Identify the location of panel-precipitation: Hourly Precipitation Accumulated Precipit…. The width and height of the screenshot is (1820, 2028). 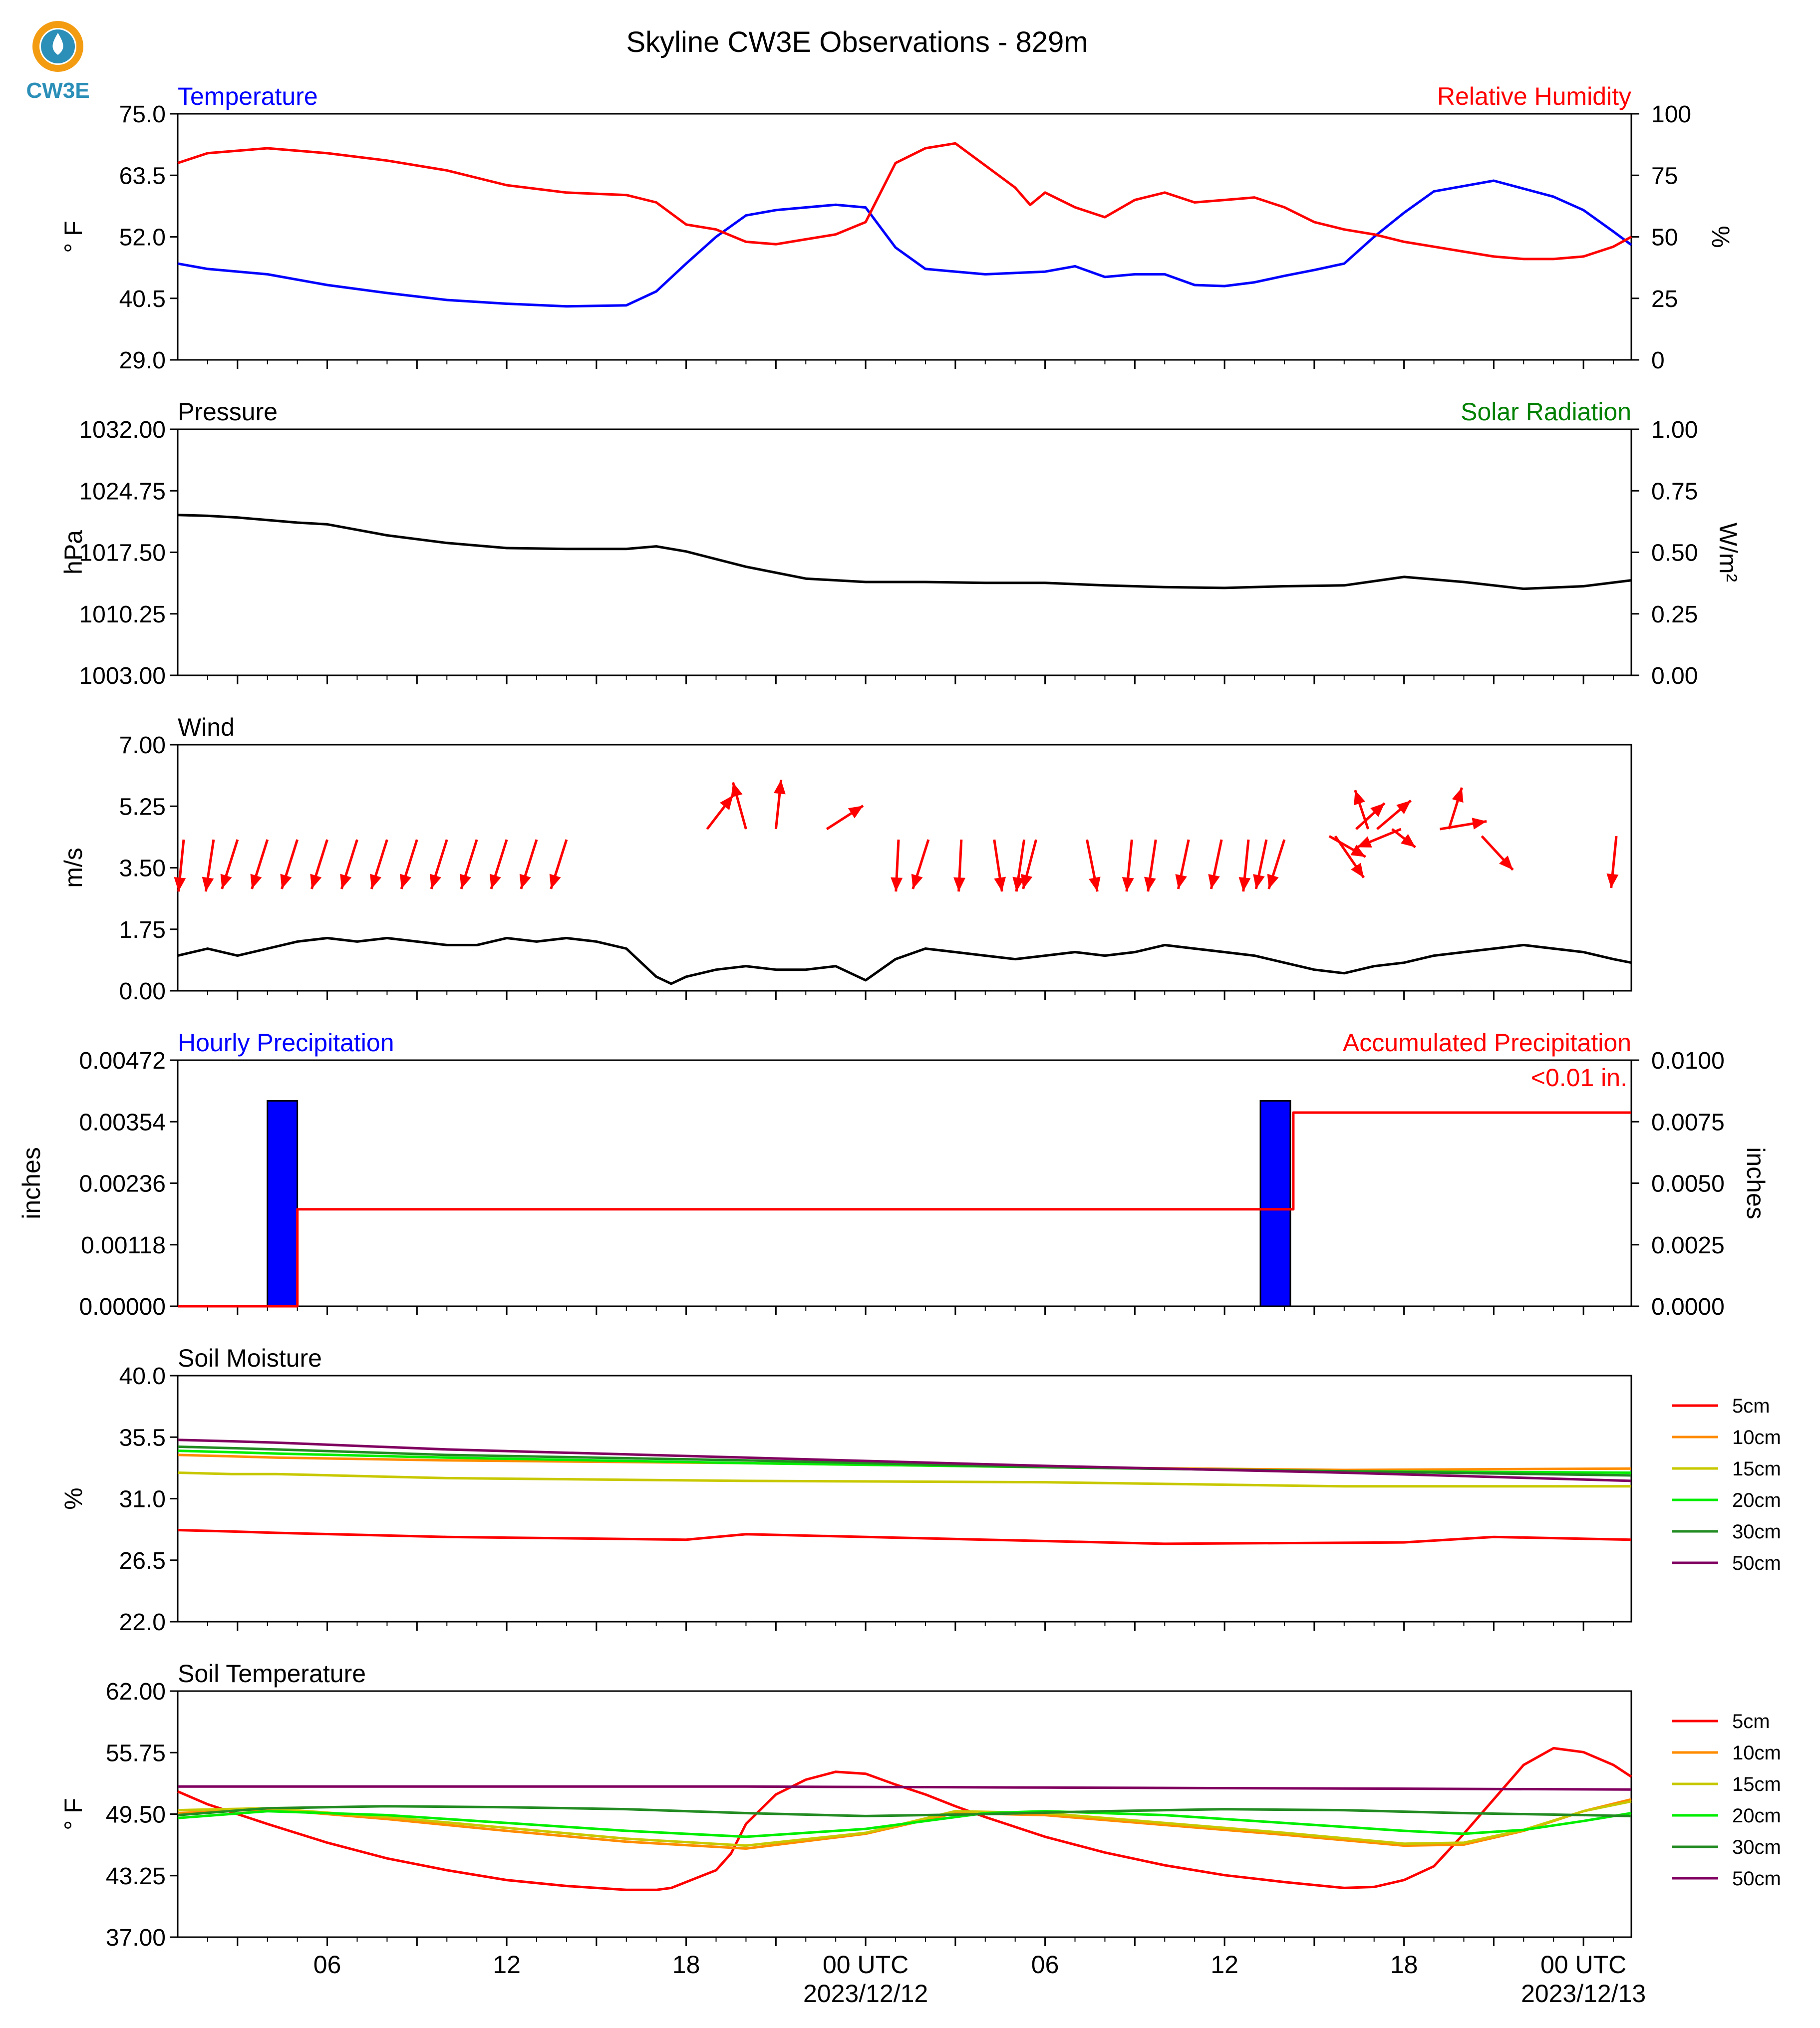
(893, 1174).